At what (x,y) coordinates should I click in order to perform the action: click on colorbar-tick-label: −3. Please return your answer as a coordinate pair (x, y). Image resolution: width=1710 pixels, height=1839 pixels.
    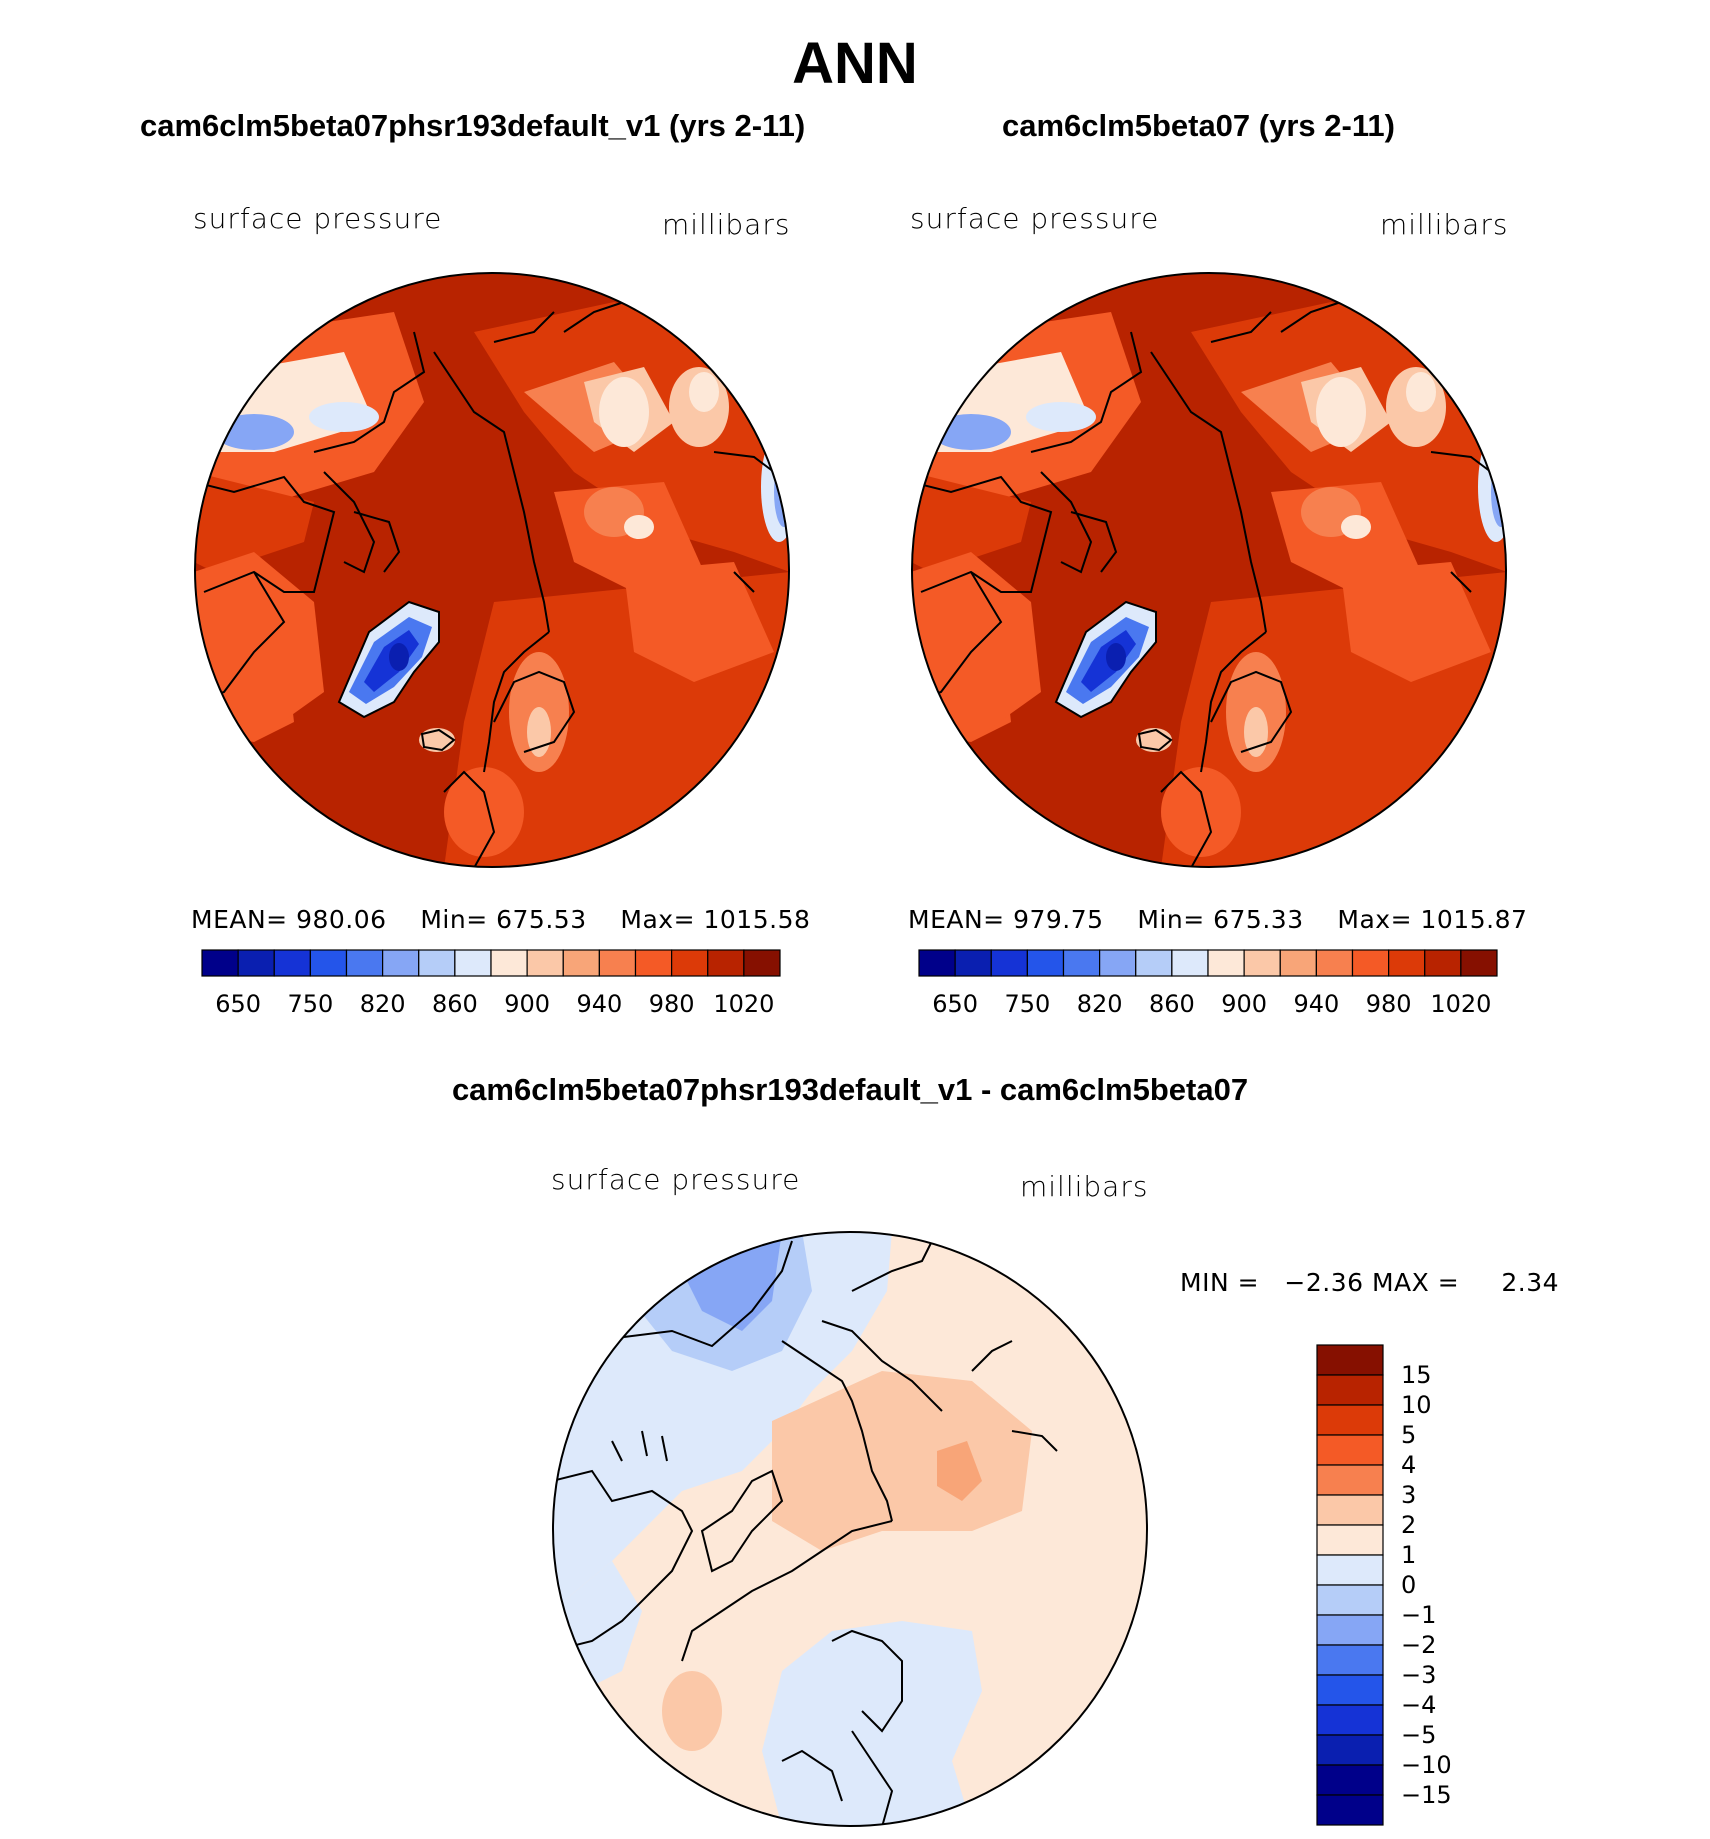
    Looking at the image, I should click on (1418, 1675).